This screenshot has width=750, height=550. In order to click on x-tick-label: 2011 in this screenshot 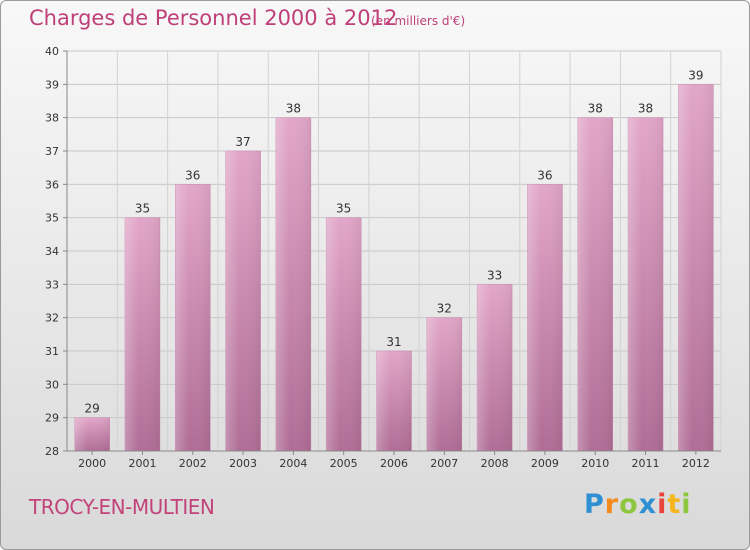, I will do `click(646, 463)`.